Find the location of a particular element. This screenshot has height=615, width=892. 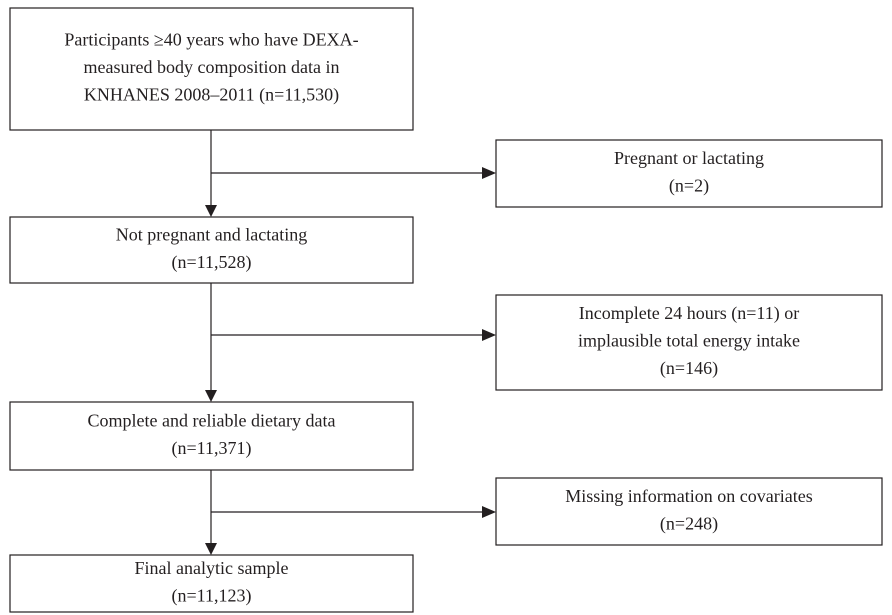

node-text: implausible total energy intake is located at coordinates (689, 341).